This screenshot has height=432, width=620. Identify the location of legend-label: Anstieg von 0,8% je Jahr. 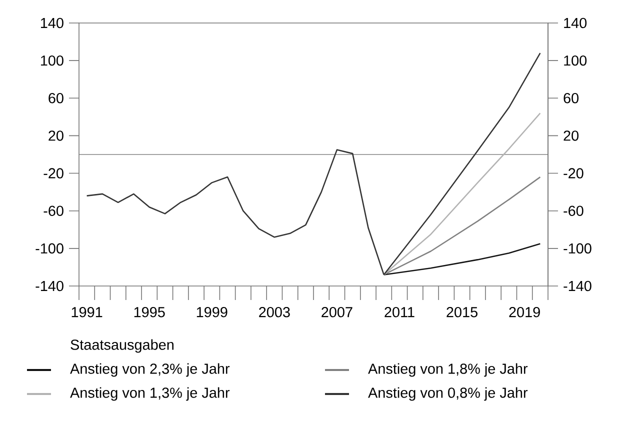
(448, 394).